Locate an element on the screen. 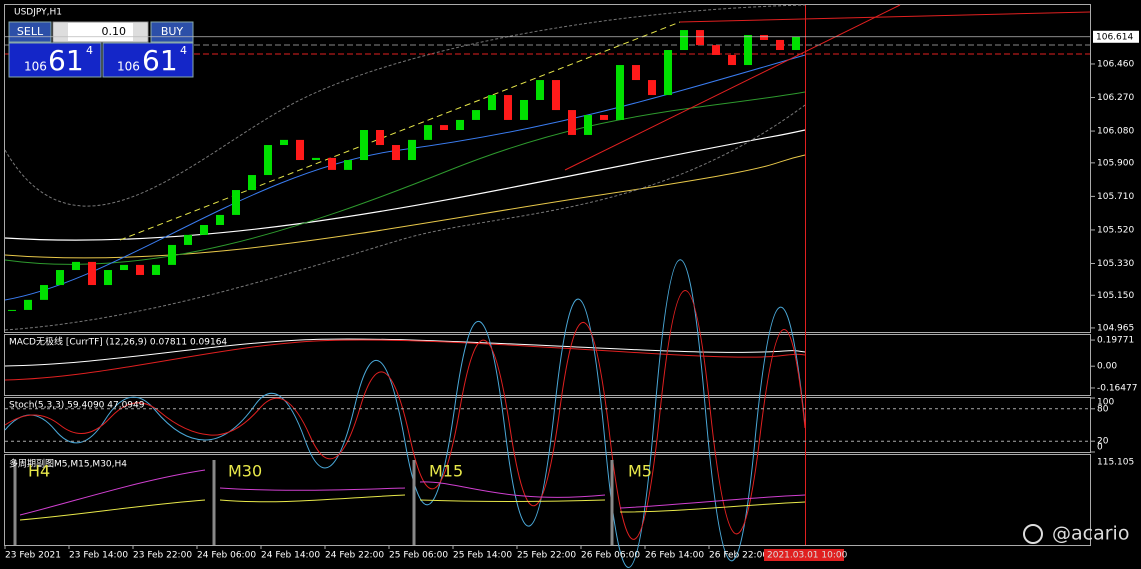  buy-price-big: 106 is located at coordinates (128, 67).